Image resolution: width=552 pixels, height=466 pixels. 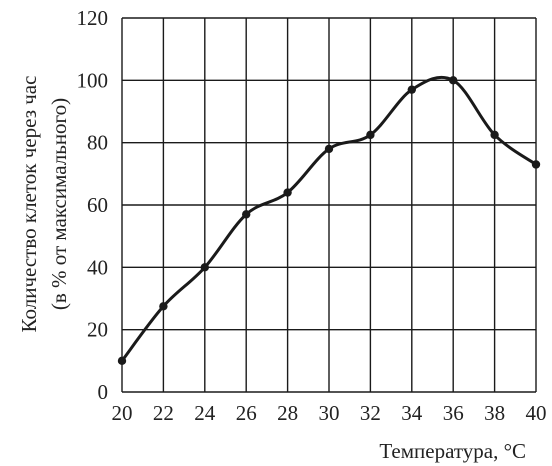 What do you see at coordinates (97, 143) in the screenshot?
I see `y-tick-label-4: 80` at bounding box center [97, 143].